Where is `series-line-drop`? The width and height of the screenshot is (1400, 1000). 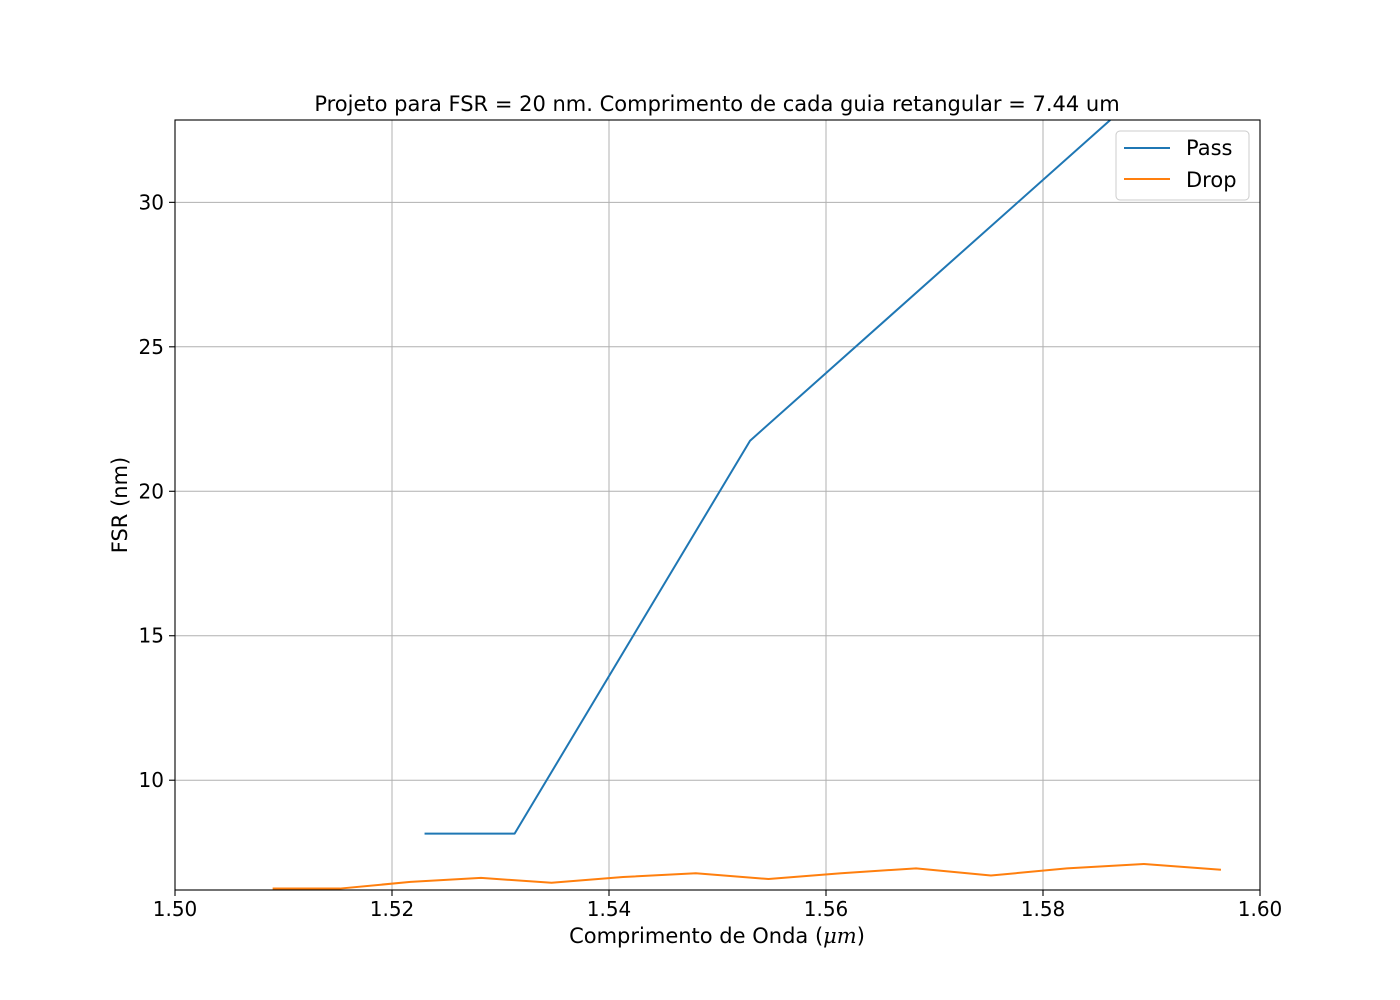 series-line-drop is located at coordinates (747, 876).